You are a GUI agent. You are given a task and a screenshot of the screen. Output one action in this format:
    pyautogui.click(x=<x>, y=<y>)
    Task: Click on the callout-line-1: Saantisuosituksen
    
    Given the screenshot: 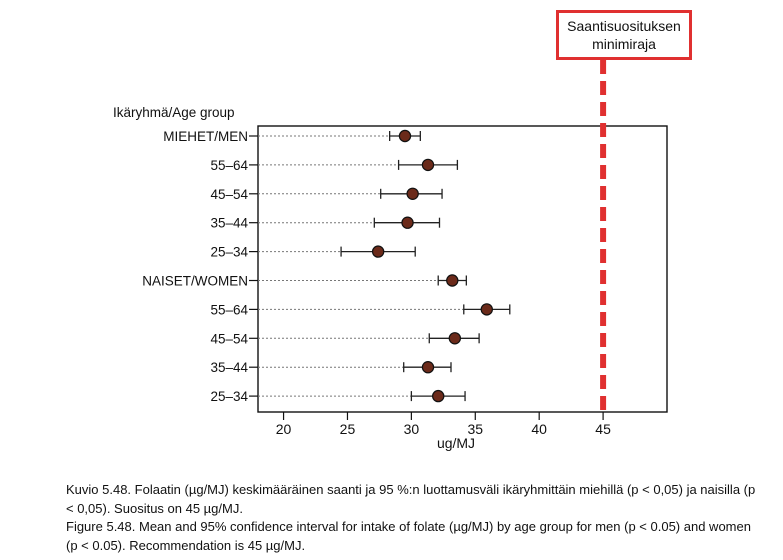 What is the action you would take?
    pyautogui.click(x=624, y=26)
    